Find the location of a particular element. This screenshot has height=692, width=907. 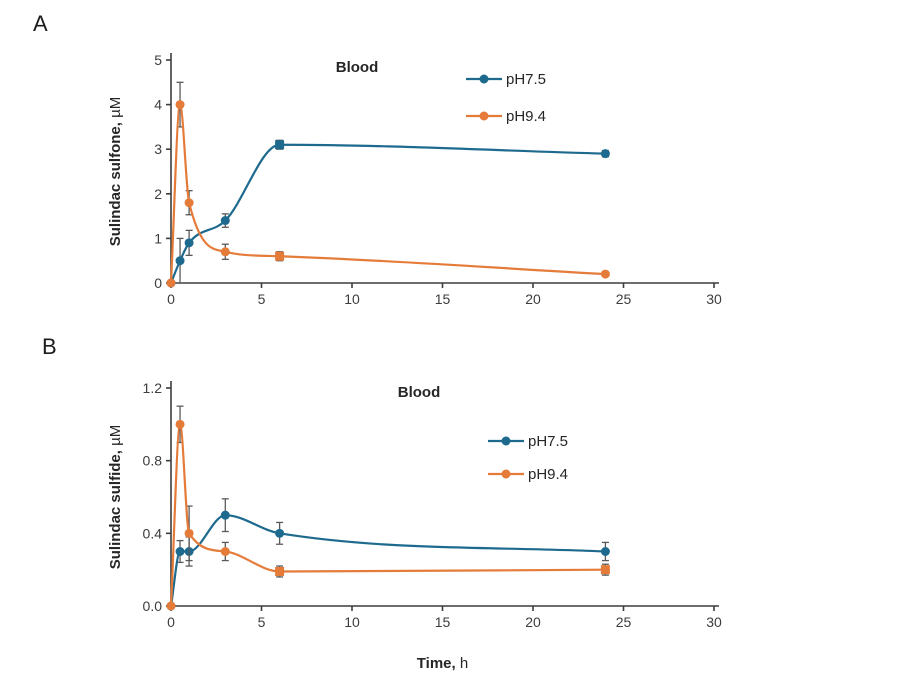

y-tick-label: 0.0 is located at coordinates (153, 606).